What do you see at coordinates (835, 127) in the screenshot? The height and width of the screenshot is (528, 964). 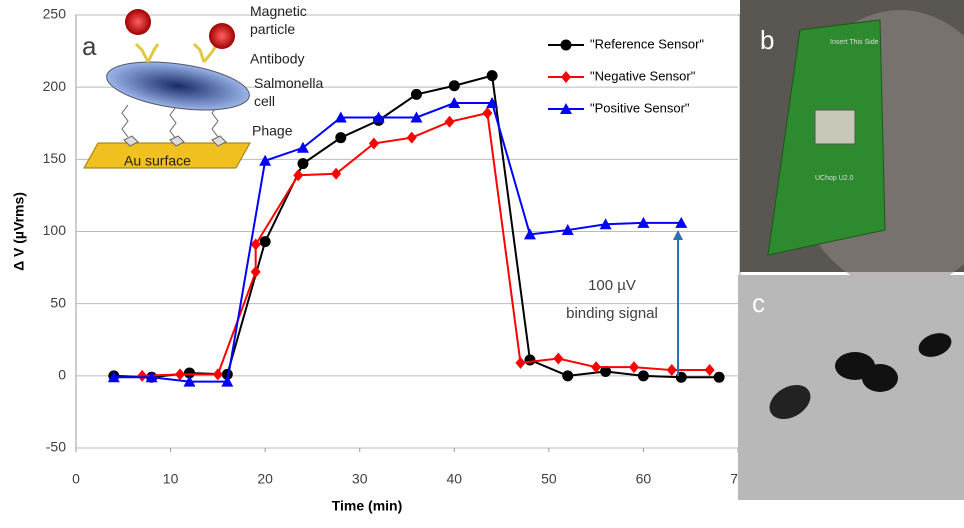 I see `sensor` at bounding box center [835, 127].